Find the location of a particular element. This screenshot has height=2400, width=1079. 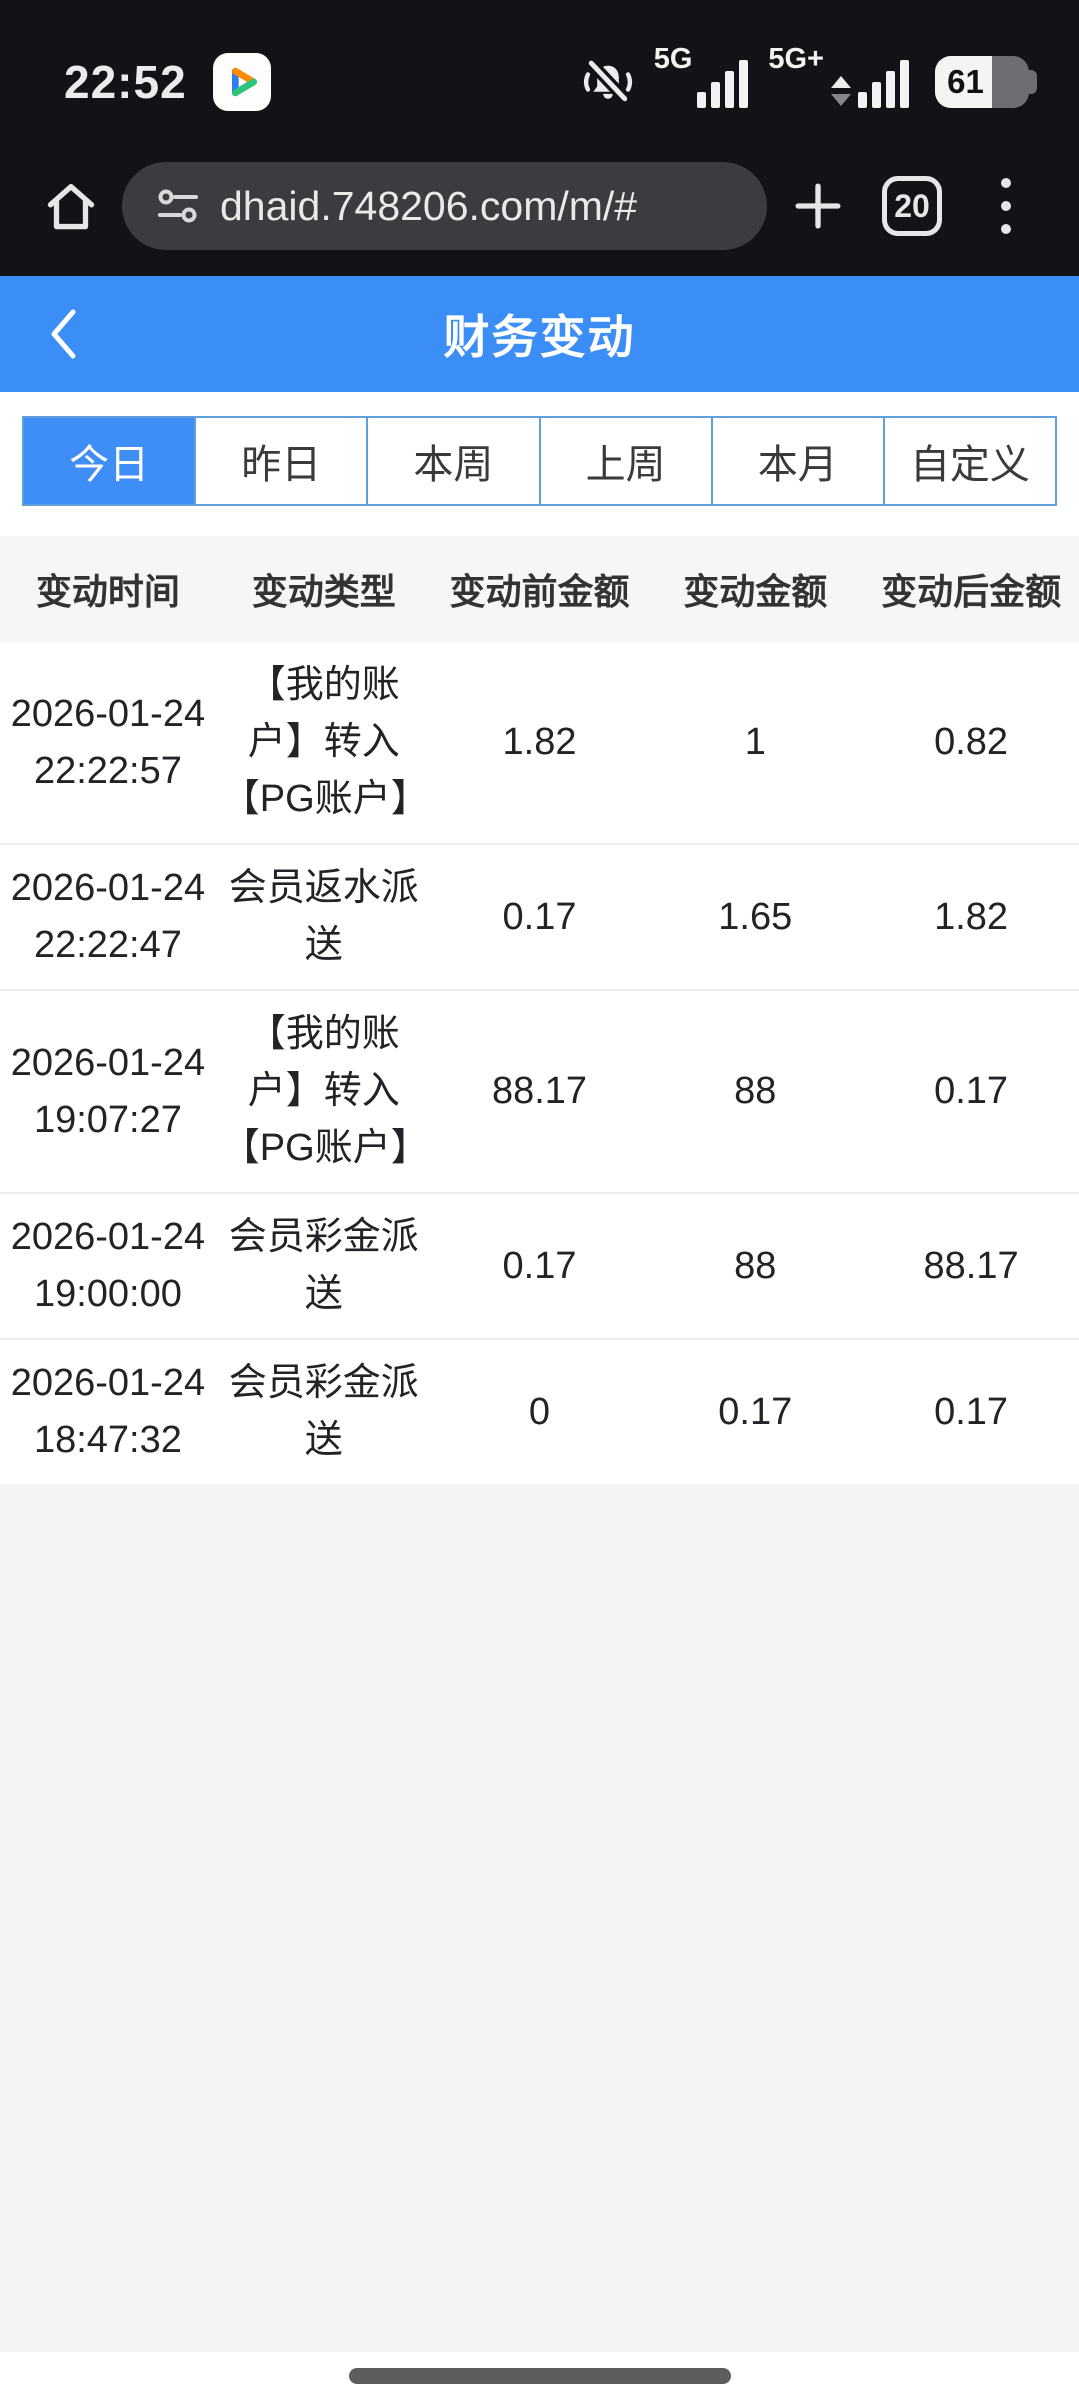

page-title: 财务变动 is located at coordinates (539, 337).